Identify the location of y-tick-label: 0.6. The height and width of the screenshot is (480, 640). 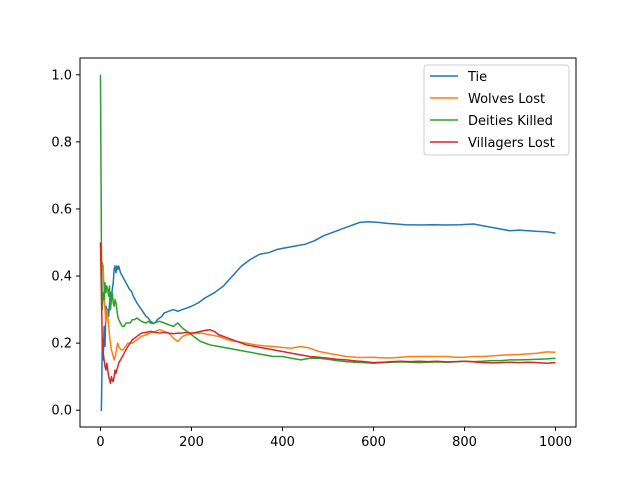
(61, 209).